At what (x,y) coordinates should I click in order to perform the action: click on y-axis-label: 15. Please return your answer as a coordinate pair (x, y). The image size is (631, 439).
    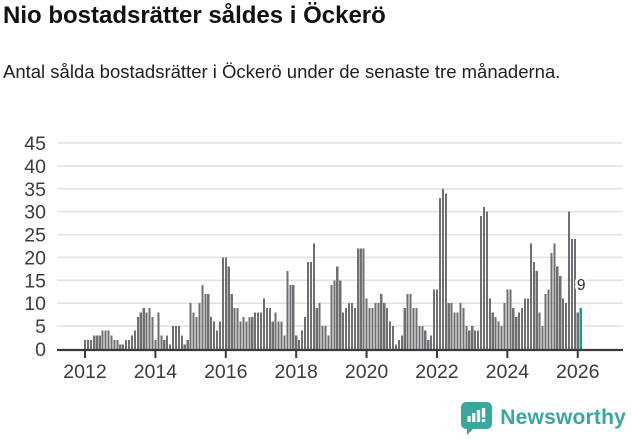
    Looking at the image, I should click on (35, 281).